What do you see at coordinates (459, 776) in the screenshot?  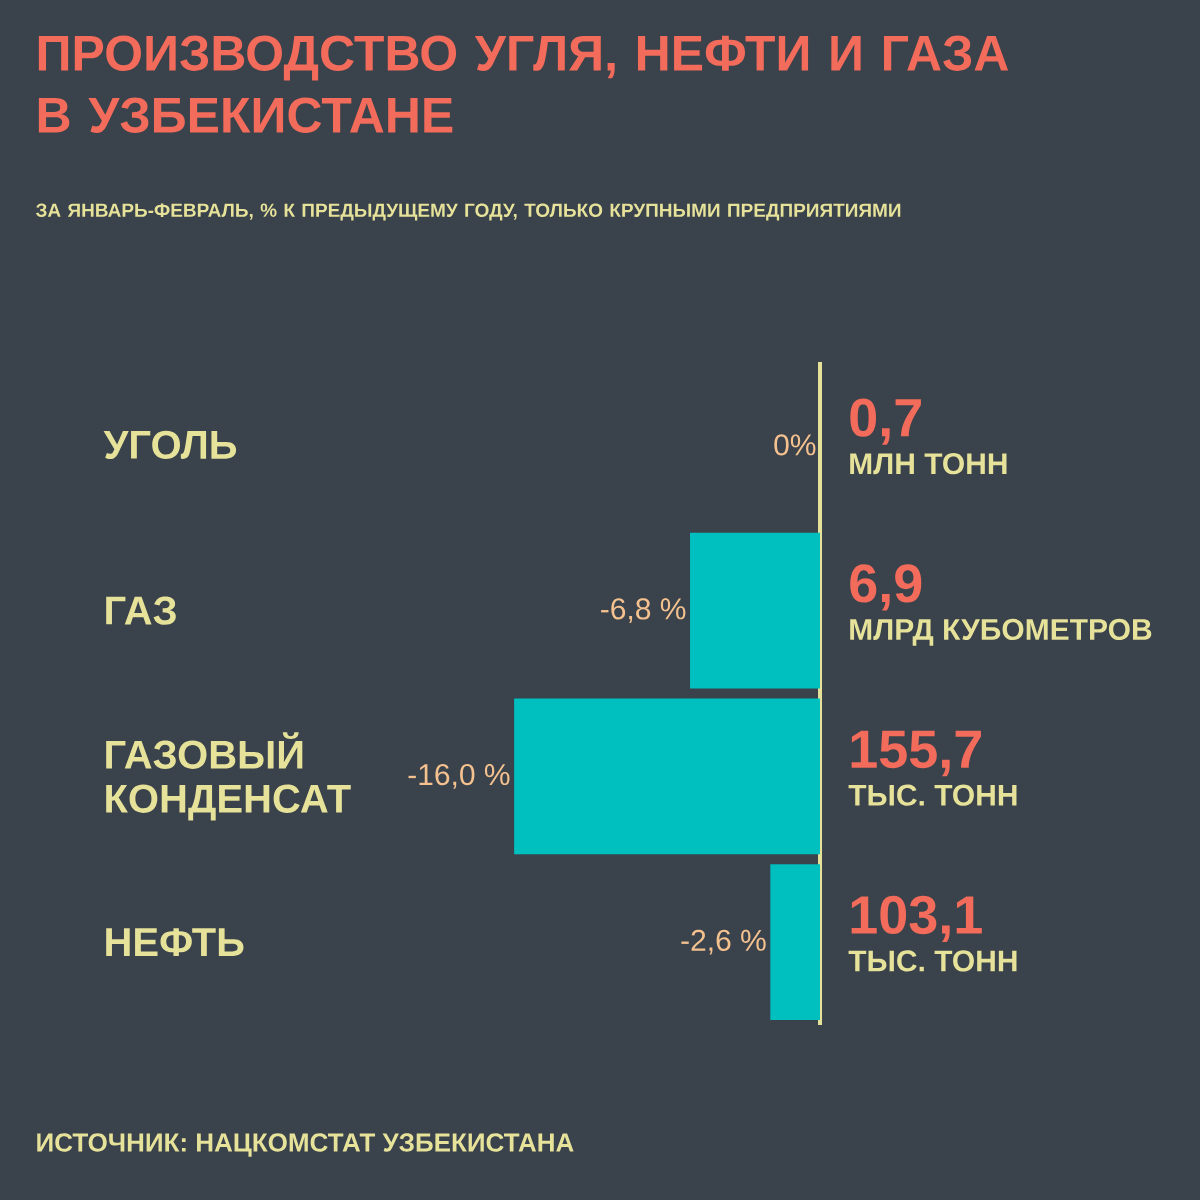 I see `data-label: -16,0 %` at bounding box center [459, 776].